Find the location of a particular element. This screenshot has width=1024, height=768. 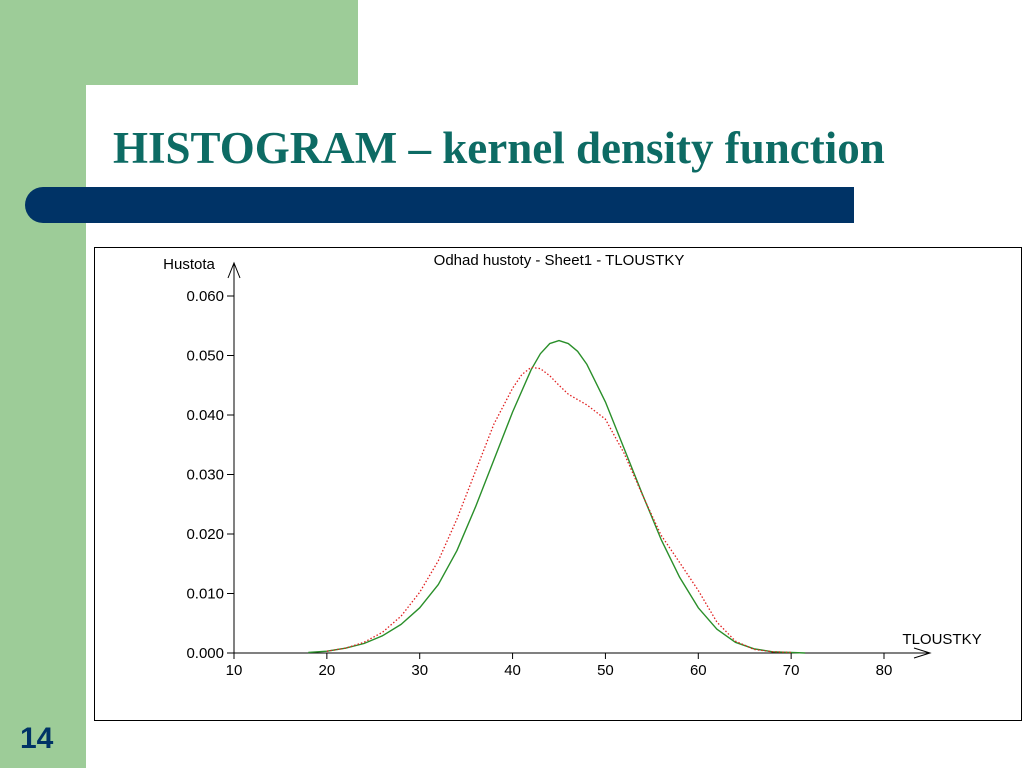

chart-title: Odhad hustoty - Sheet1 - TLOUSTKY is located at coordinates (559, 260).